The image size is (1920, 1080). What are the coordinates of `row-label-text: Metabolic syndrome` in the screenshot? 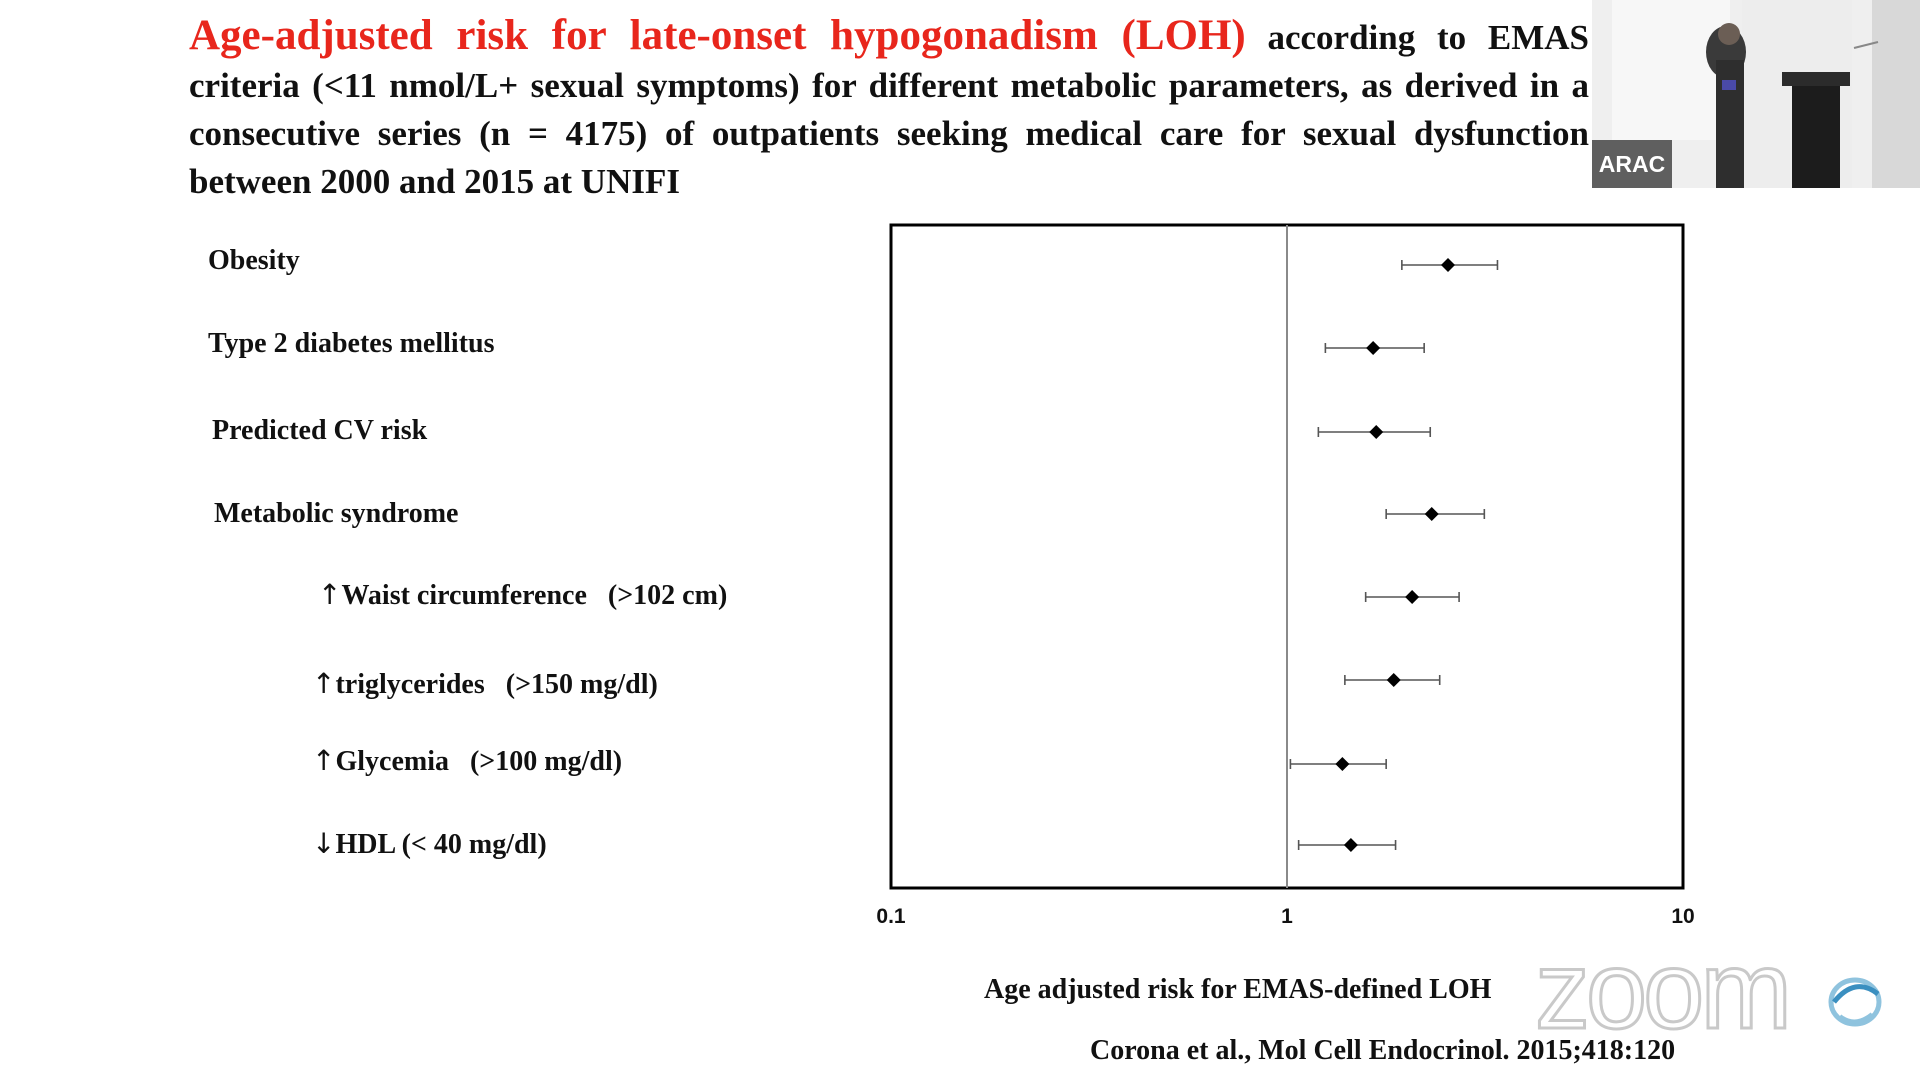 It's located at (336, 513).